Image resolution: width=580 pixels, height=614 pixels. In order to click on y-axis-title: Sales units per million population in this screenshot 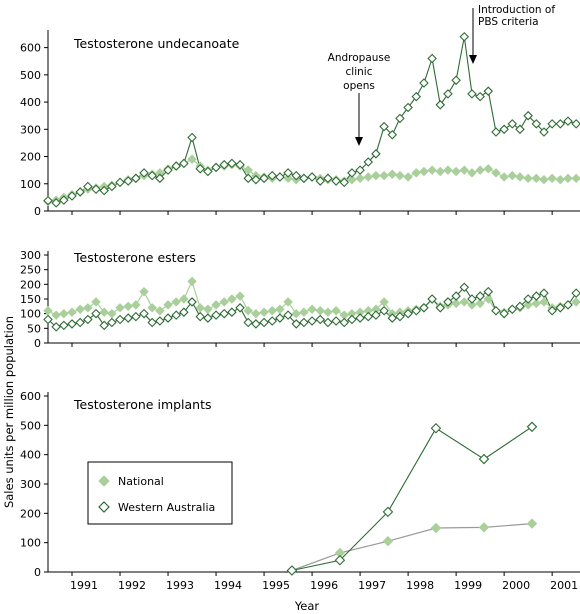, I will do `click(9, 412)`.